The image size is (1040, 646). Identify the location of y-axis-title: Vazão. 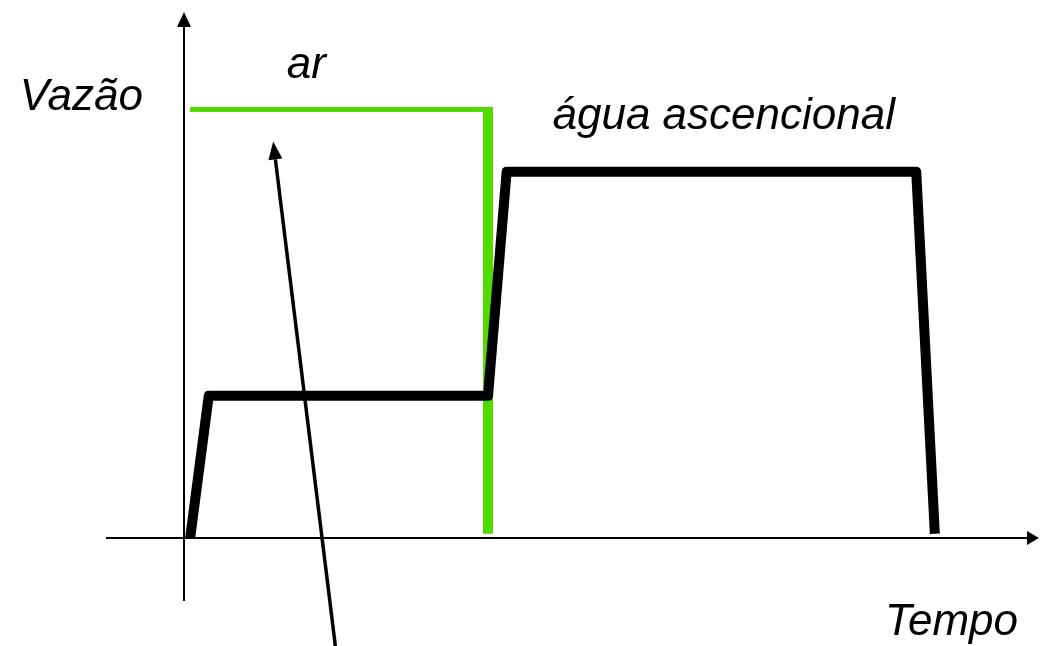
(81, 94).